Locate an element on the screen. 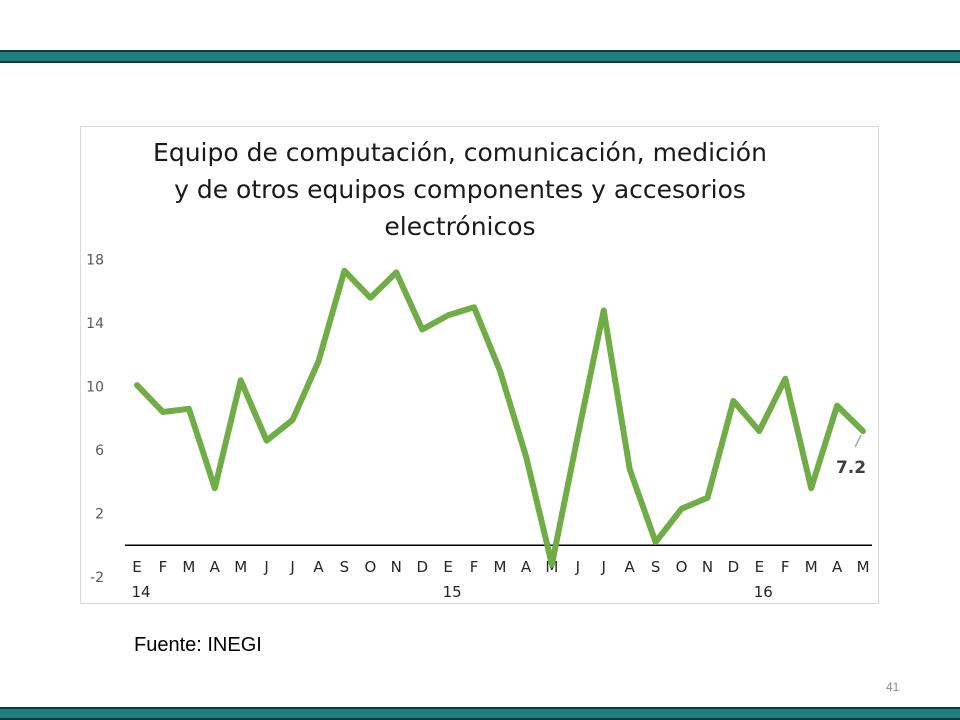 Image resolution: width=960 pixels, height=720 pixels. y-tick-label: -2 is located at coordinates (97, 578).